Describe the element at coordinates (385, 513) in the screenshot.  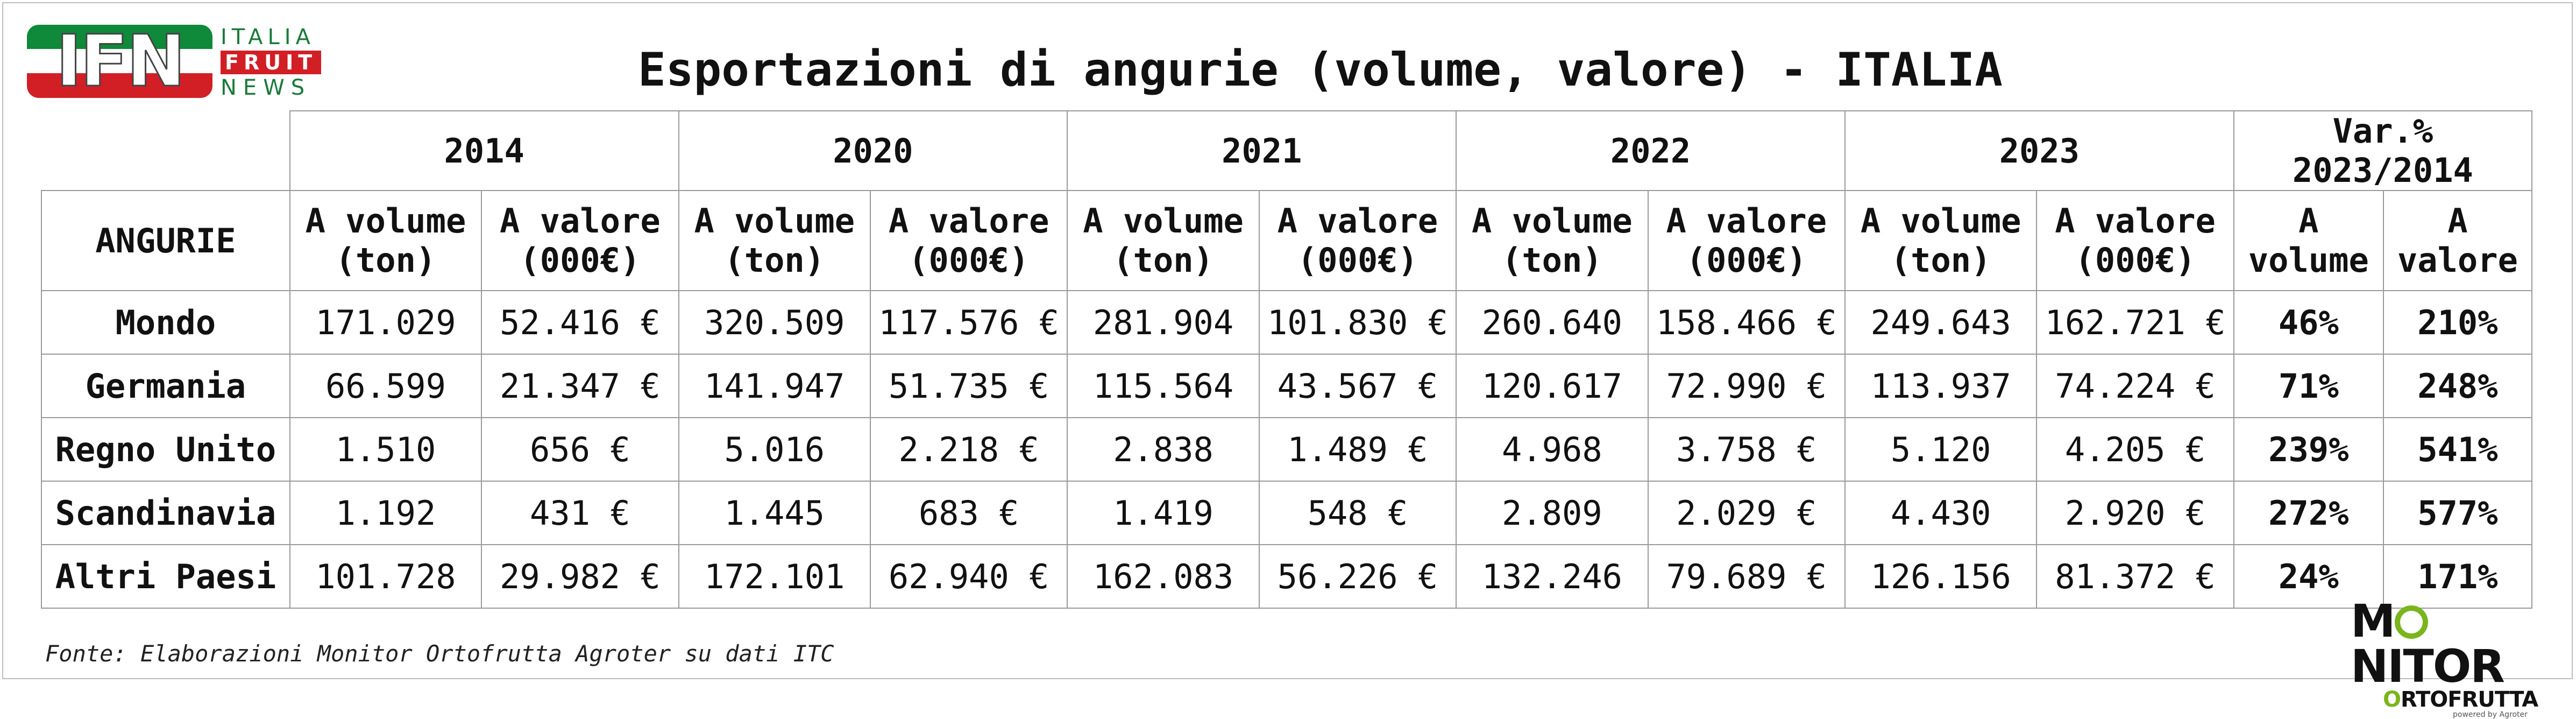
I see `volume-cell: 1.192` at that location.